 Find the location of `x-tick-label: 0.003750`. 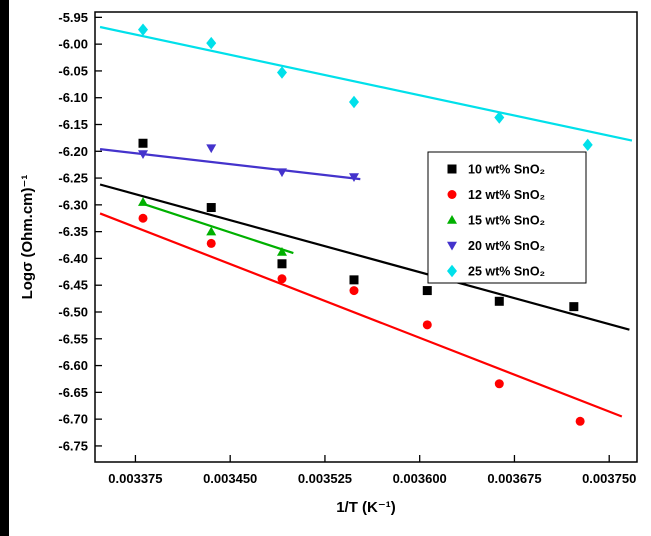

x-tick-label: 0.003750 is located at coordinates (609, 478).